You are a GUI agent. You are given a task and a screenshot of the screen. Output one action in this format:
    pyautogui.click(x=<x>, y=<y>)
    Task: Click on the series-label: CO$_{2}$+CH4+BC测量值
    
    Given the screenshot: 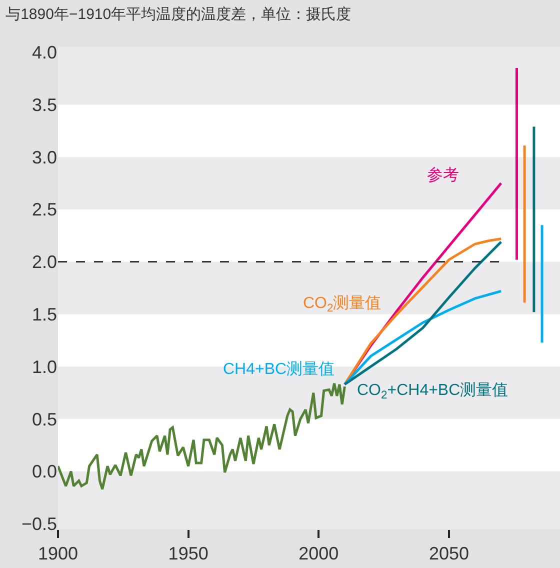 What is the action you would take?
    pyautogui.click(x=432, y=392)
    